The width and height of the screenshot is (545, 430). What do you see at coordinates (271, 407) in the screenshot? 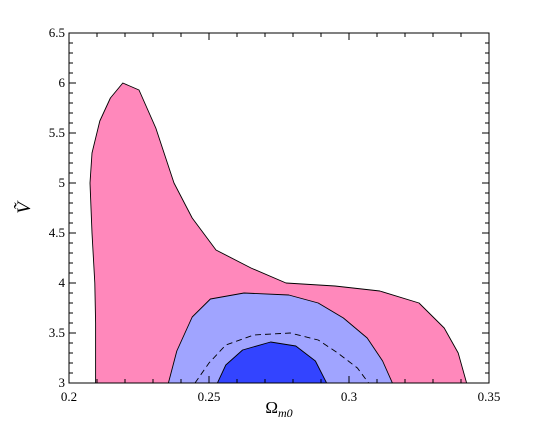
I see `x-axis-label-main: Ω` at bounding box center [271, 407].